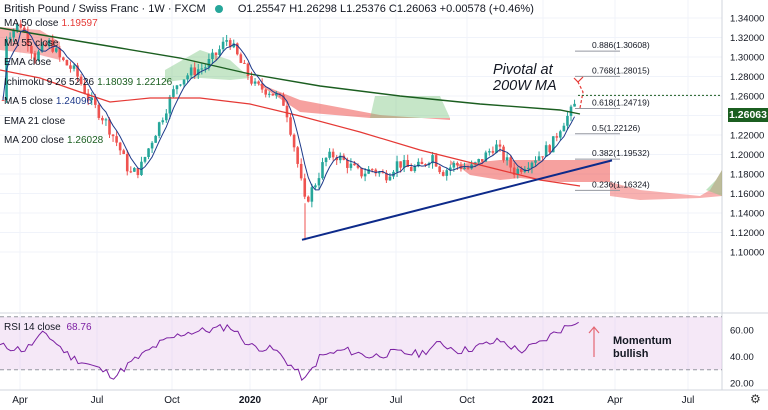  What do you see at coordinates (250, 400) in the screenshot?
I see `time-axis-label: 2020` at bounding box center [250, 400].